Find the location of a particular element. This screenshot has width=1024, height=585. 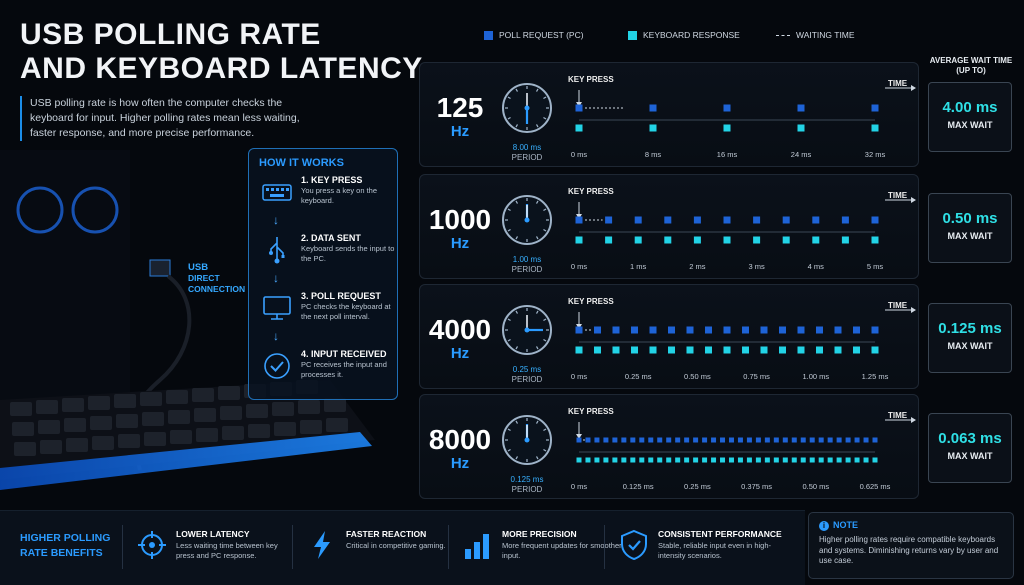

period-value: 0.25 ms PERIOD is located at coordinates (527, 374).